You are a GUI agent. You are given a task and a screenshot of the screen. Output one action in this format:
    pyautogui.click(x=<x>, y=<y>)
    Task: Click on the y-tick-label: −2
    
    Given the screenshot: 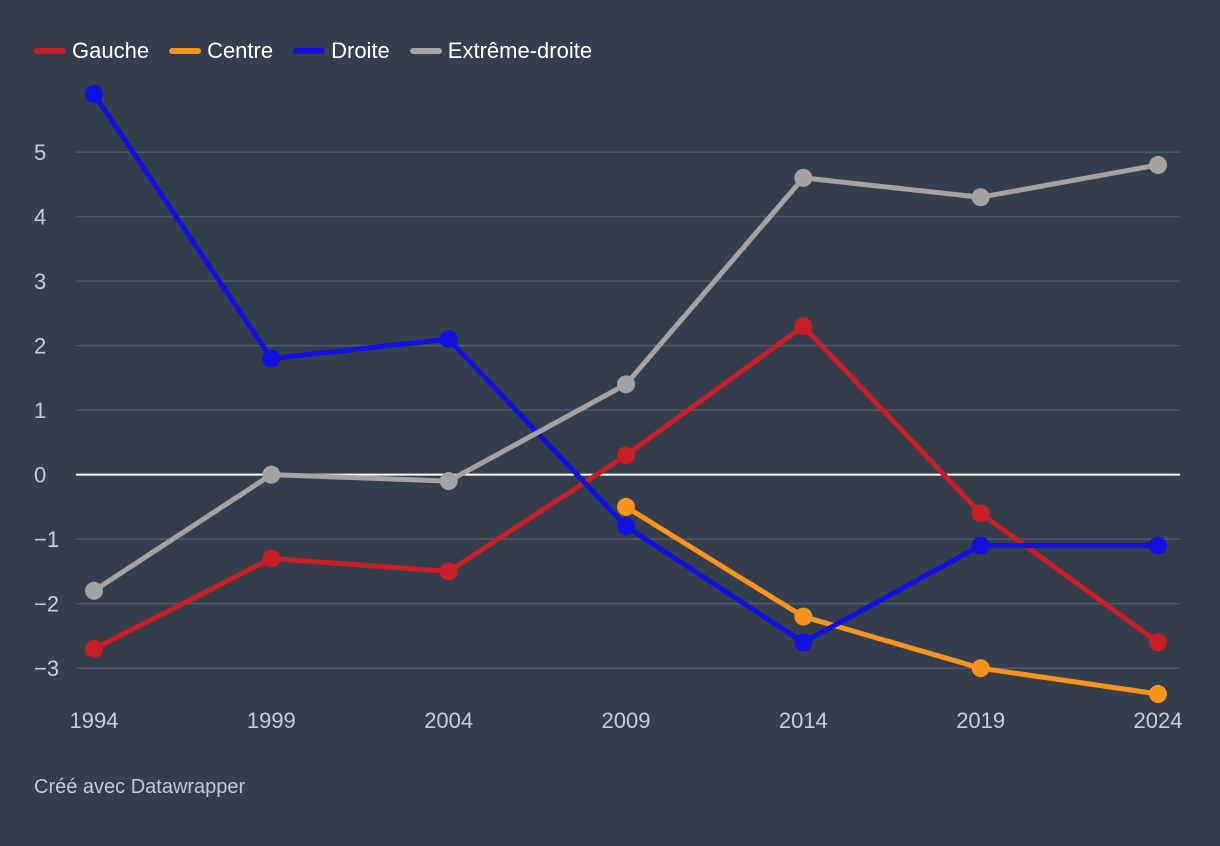 What is the action you would take?
    pyautogui.click(x=46, y=604)
    